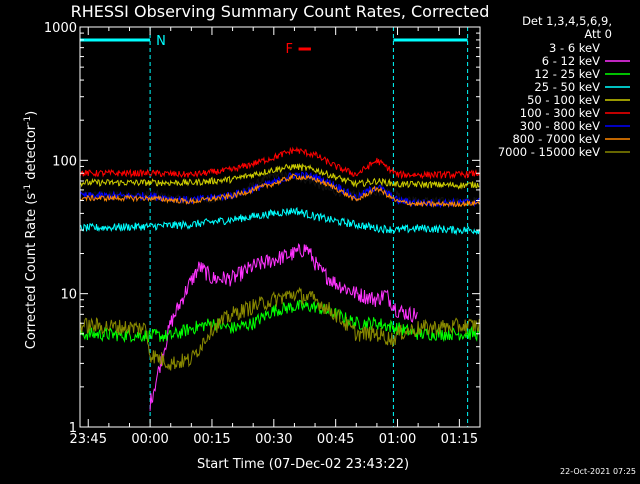 The image size is (640, 484). I want to click on legend-label-0: 3 - 6 keV, so click(574, 48).